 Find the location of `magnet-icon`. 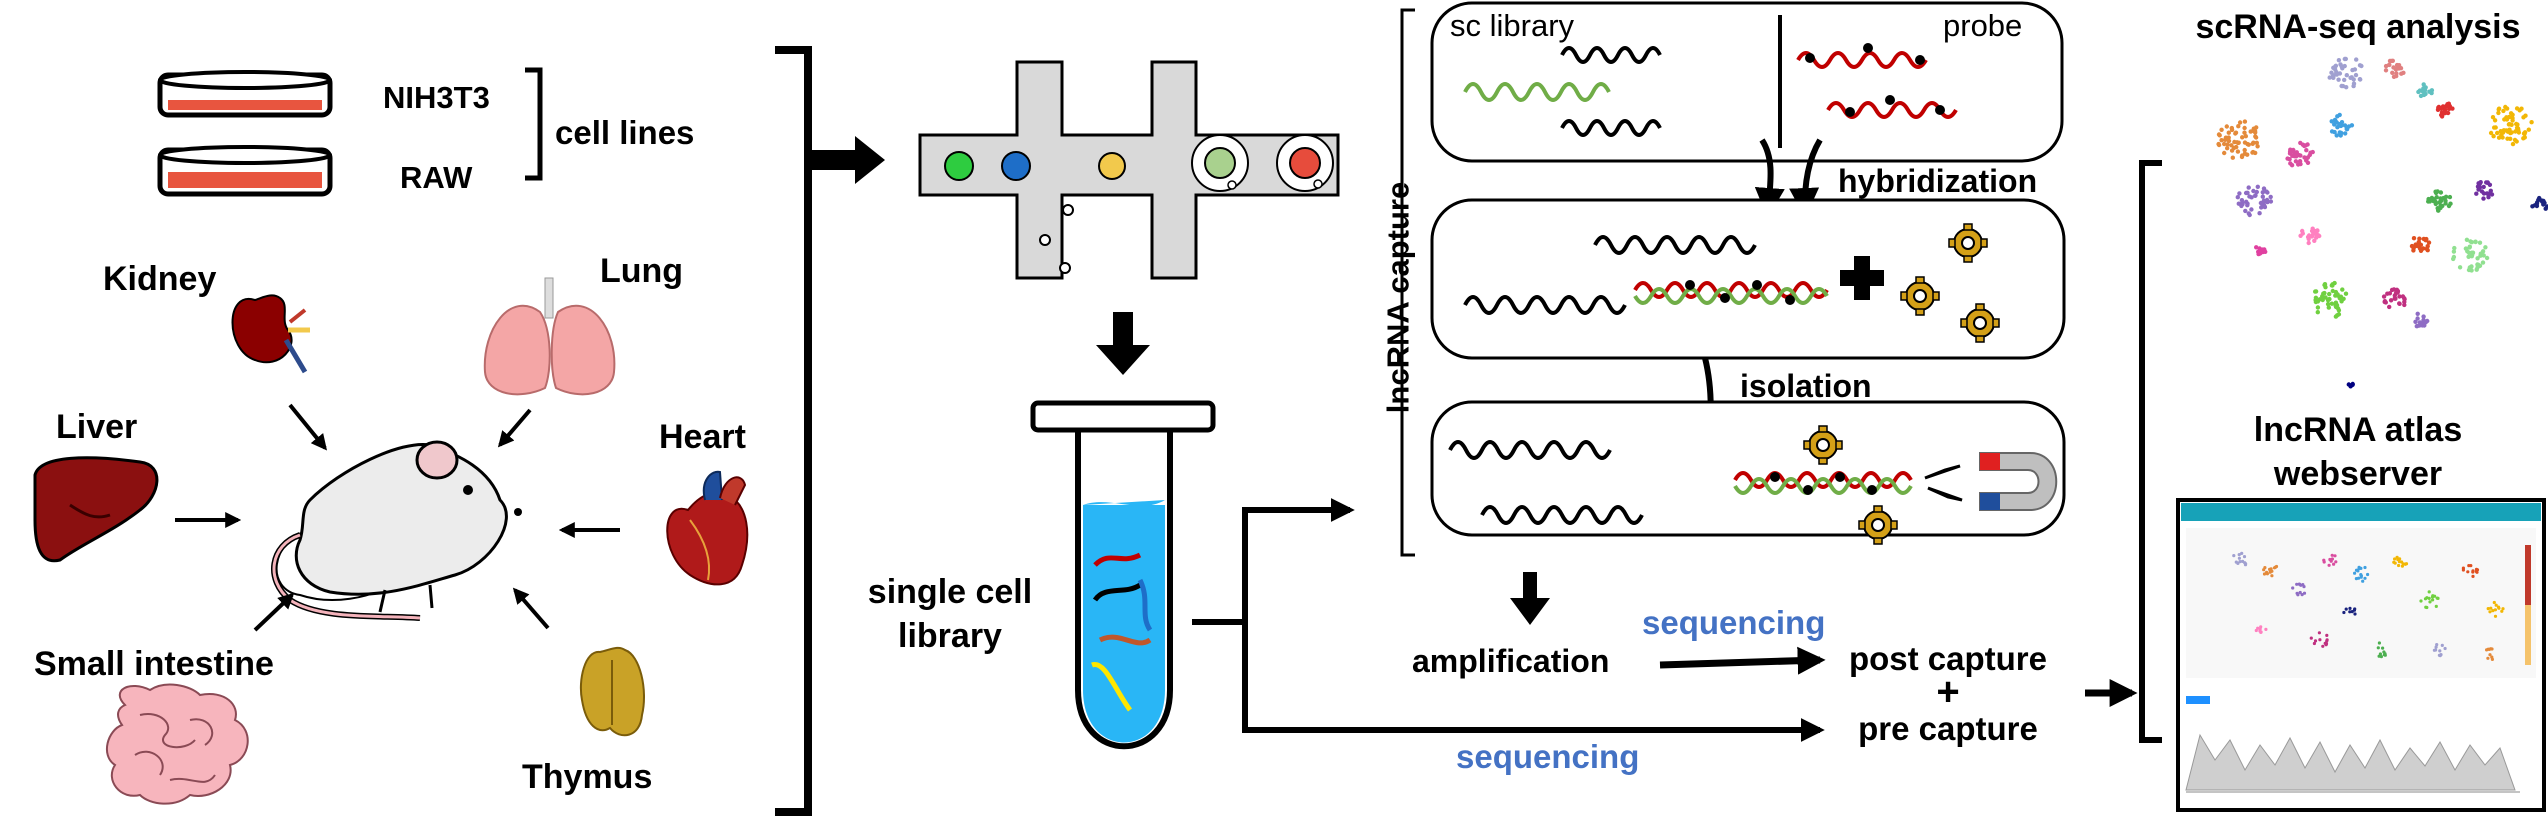

magnet-icon is located at coordinates (1991, 481).